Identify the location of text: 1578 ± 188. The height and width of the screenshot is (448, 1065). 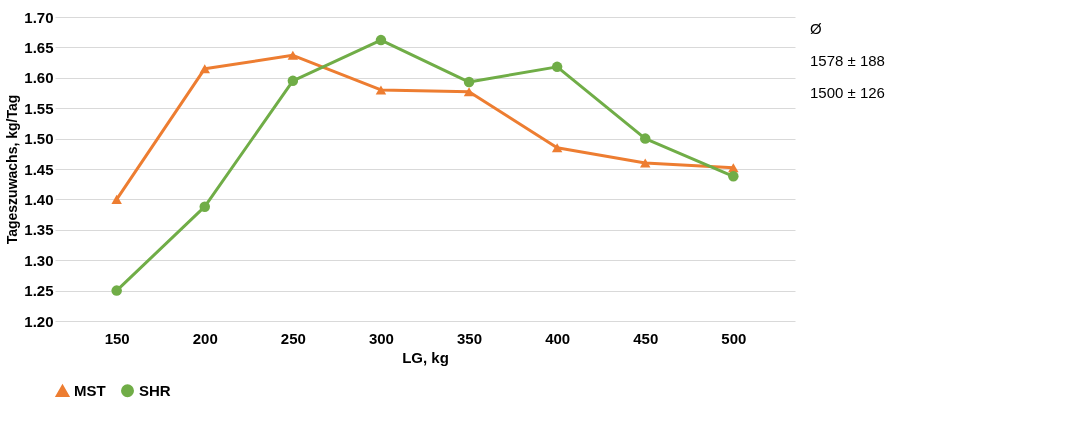
(847, 60).